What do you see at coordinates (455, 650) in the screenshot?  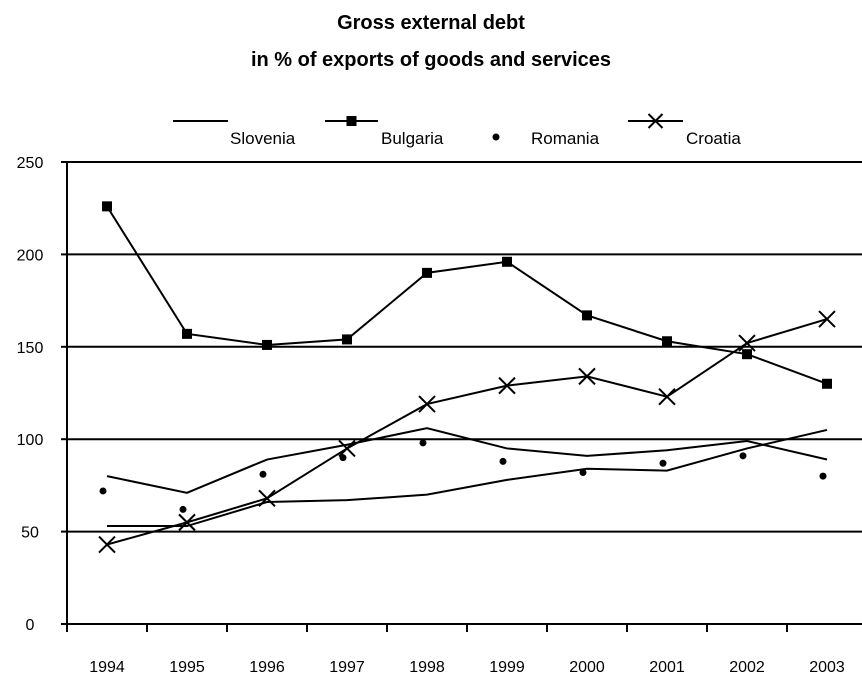 I see `x-axis-ticks: 1994 1995 1996 1997 1998 1999 2000 2001 2002 2003` at bounding box center [455, 650].